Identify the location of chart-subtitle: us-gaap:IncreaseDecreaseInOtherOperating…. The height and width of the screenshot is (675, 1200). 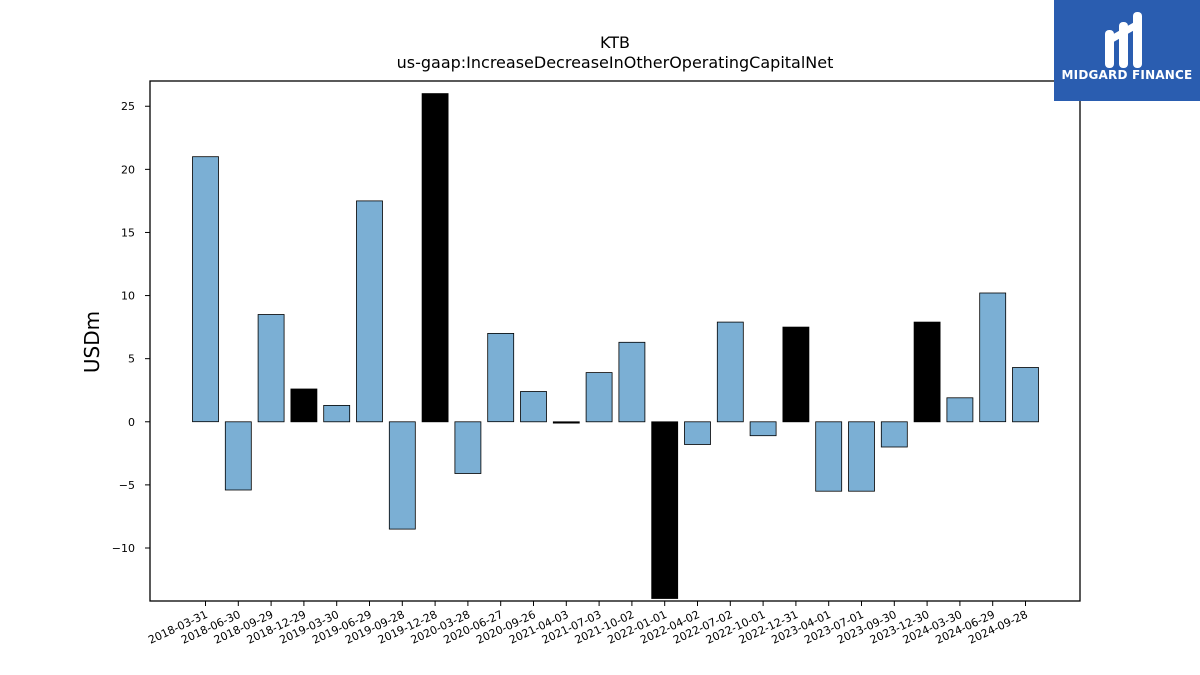
(615, 62).